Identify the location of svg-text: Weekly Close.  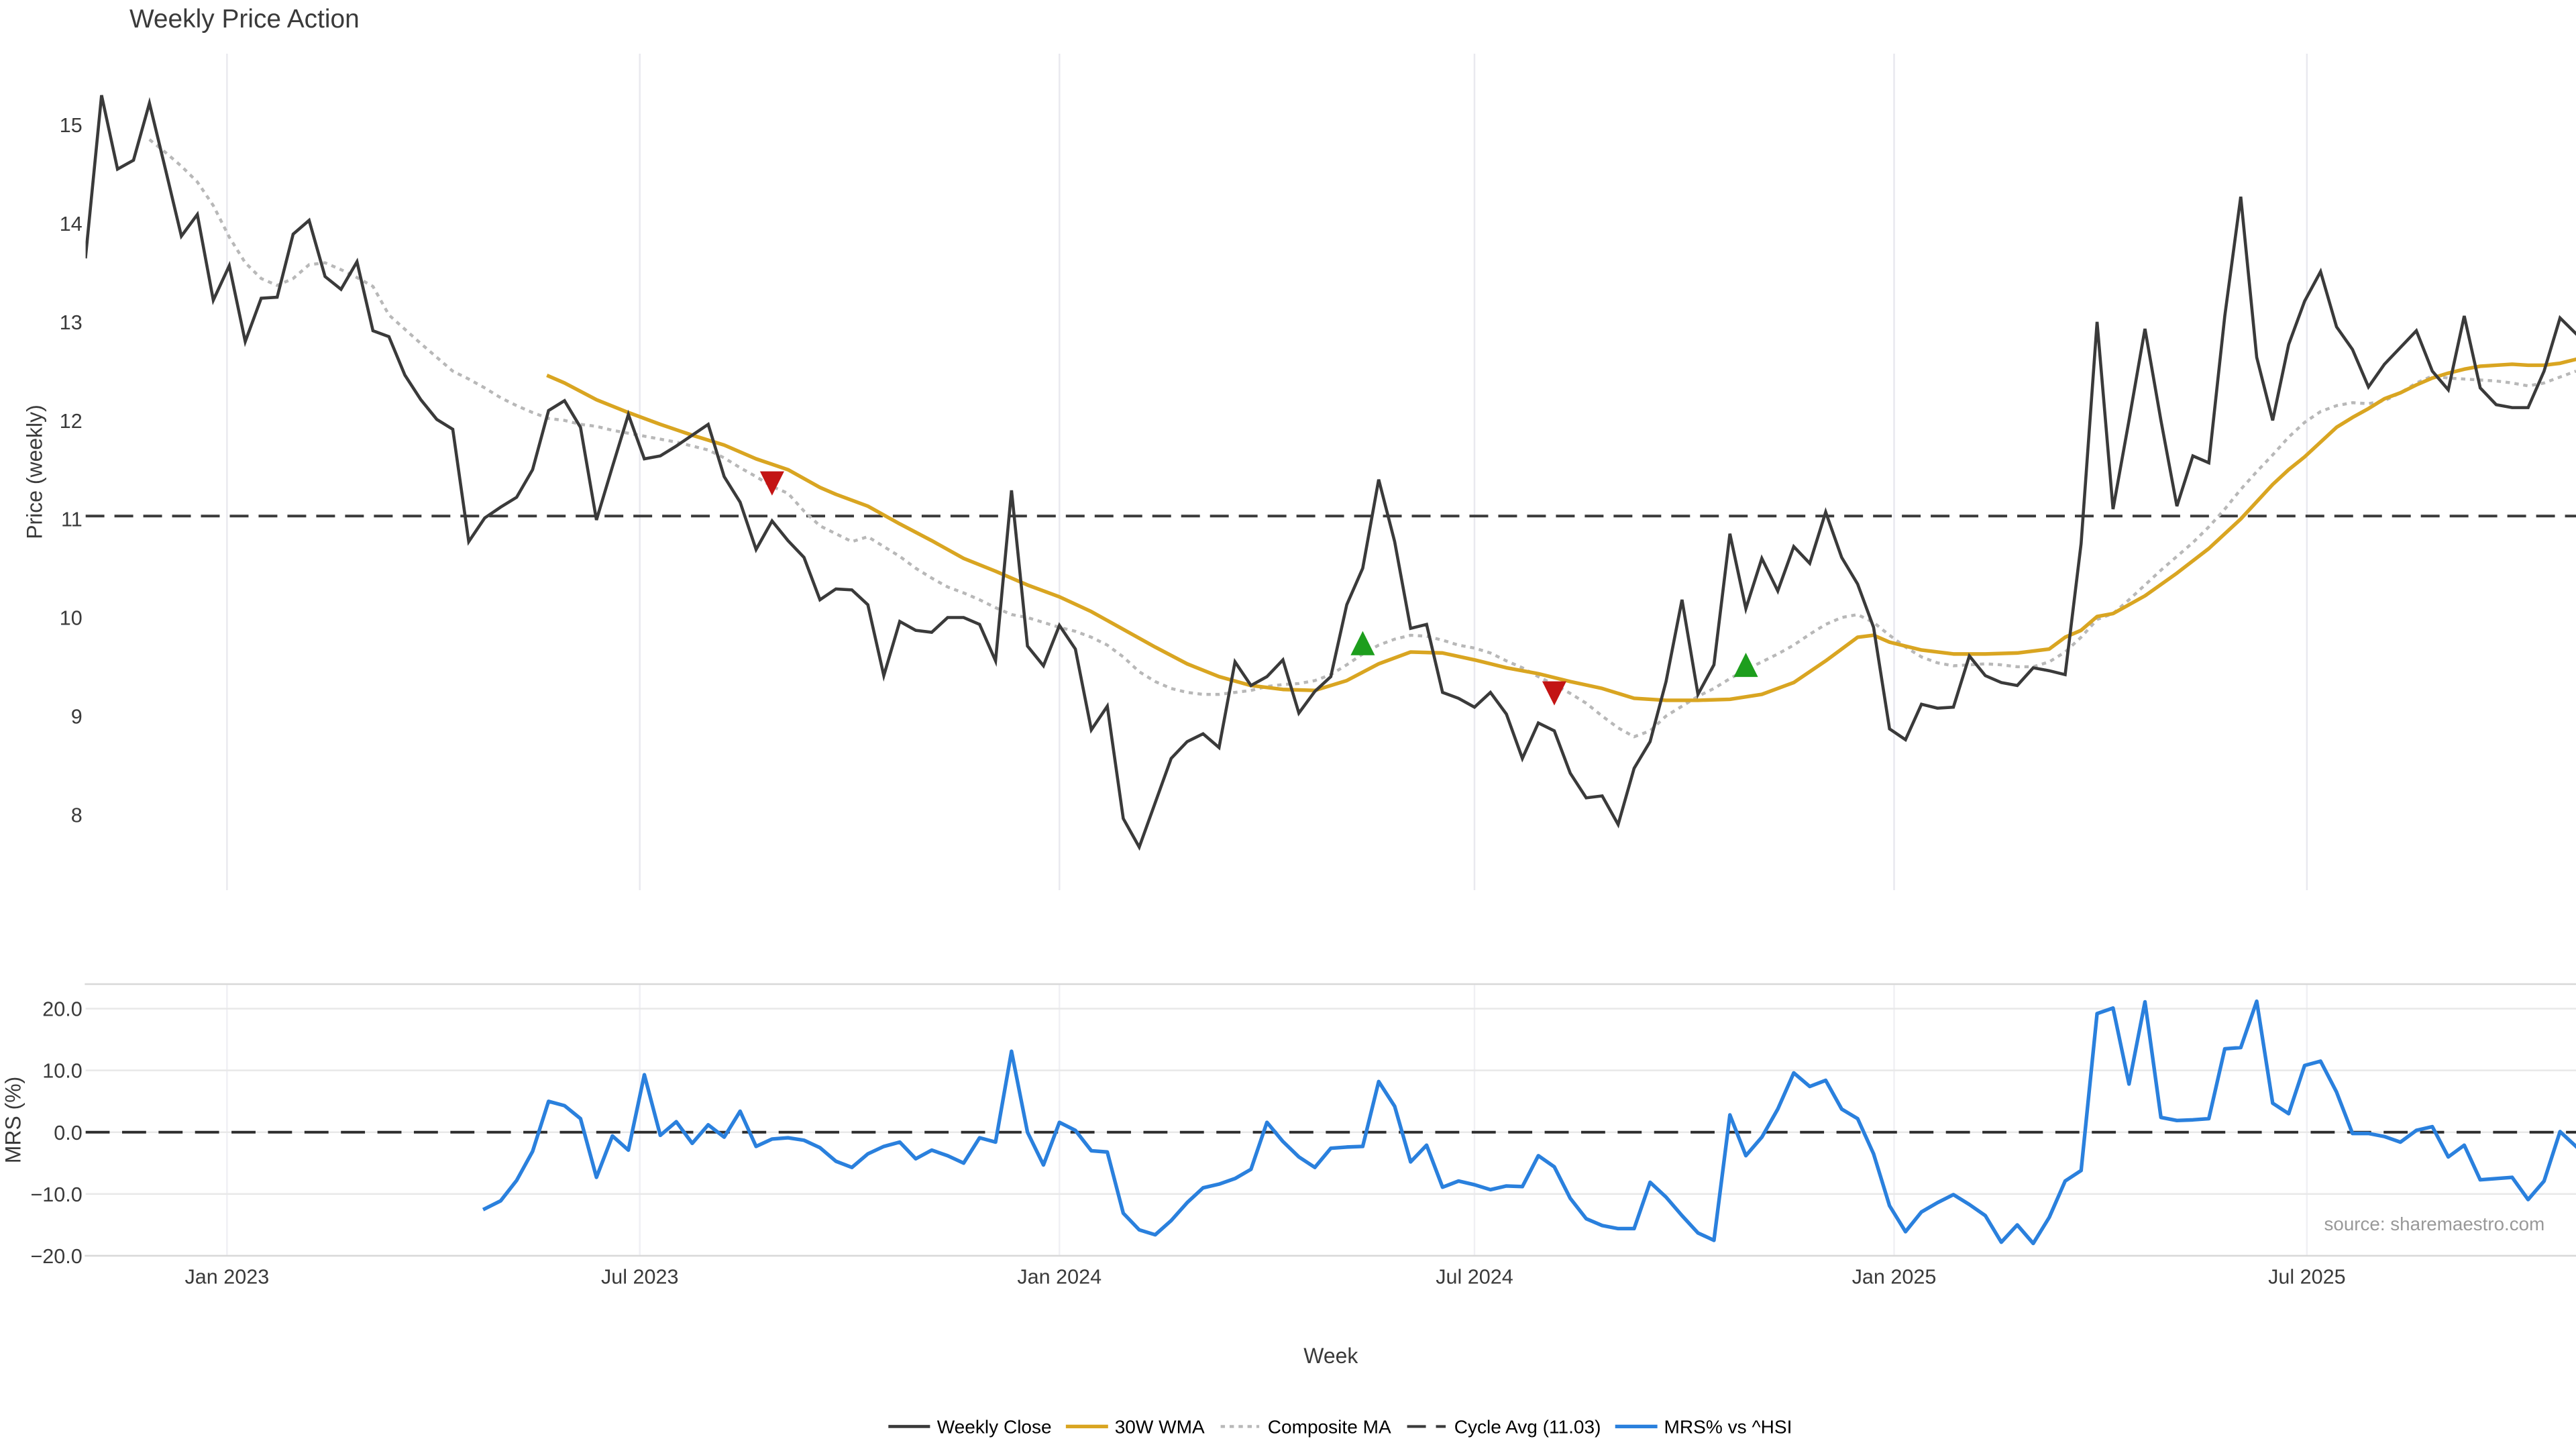
(994, 1426).